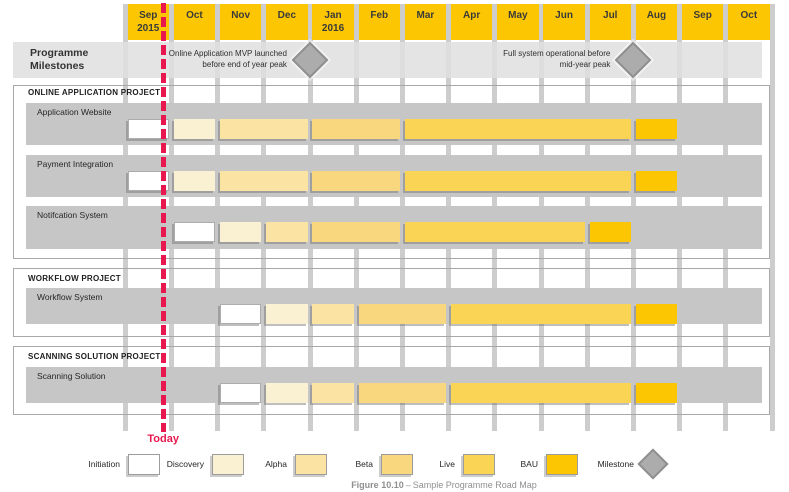 The image size is (789, 492). Describe the element at coordinates (70, 297) in the screenshot. I see `task-label: Workflow System` at that location.